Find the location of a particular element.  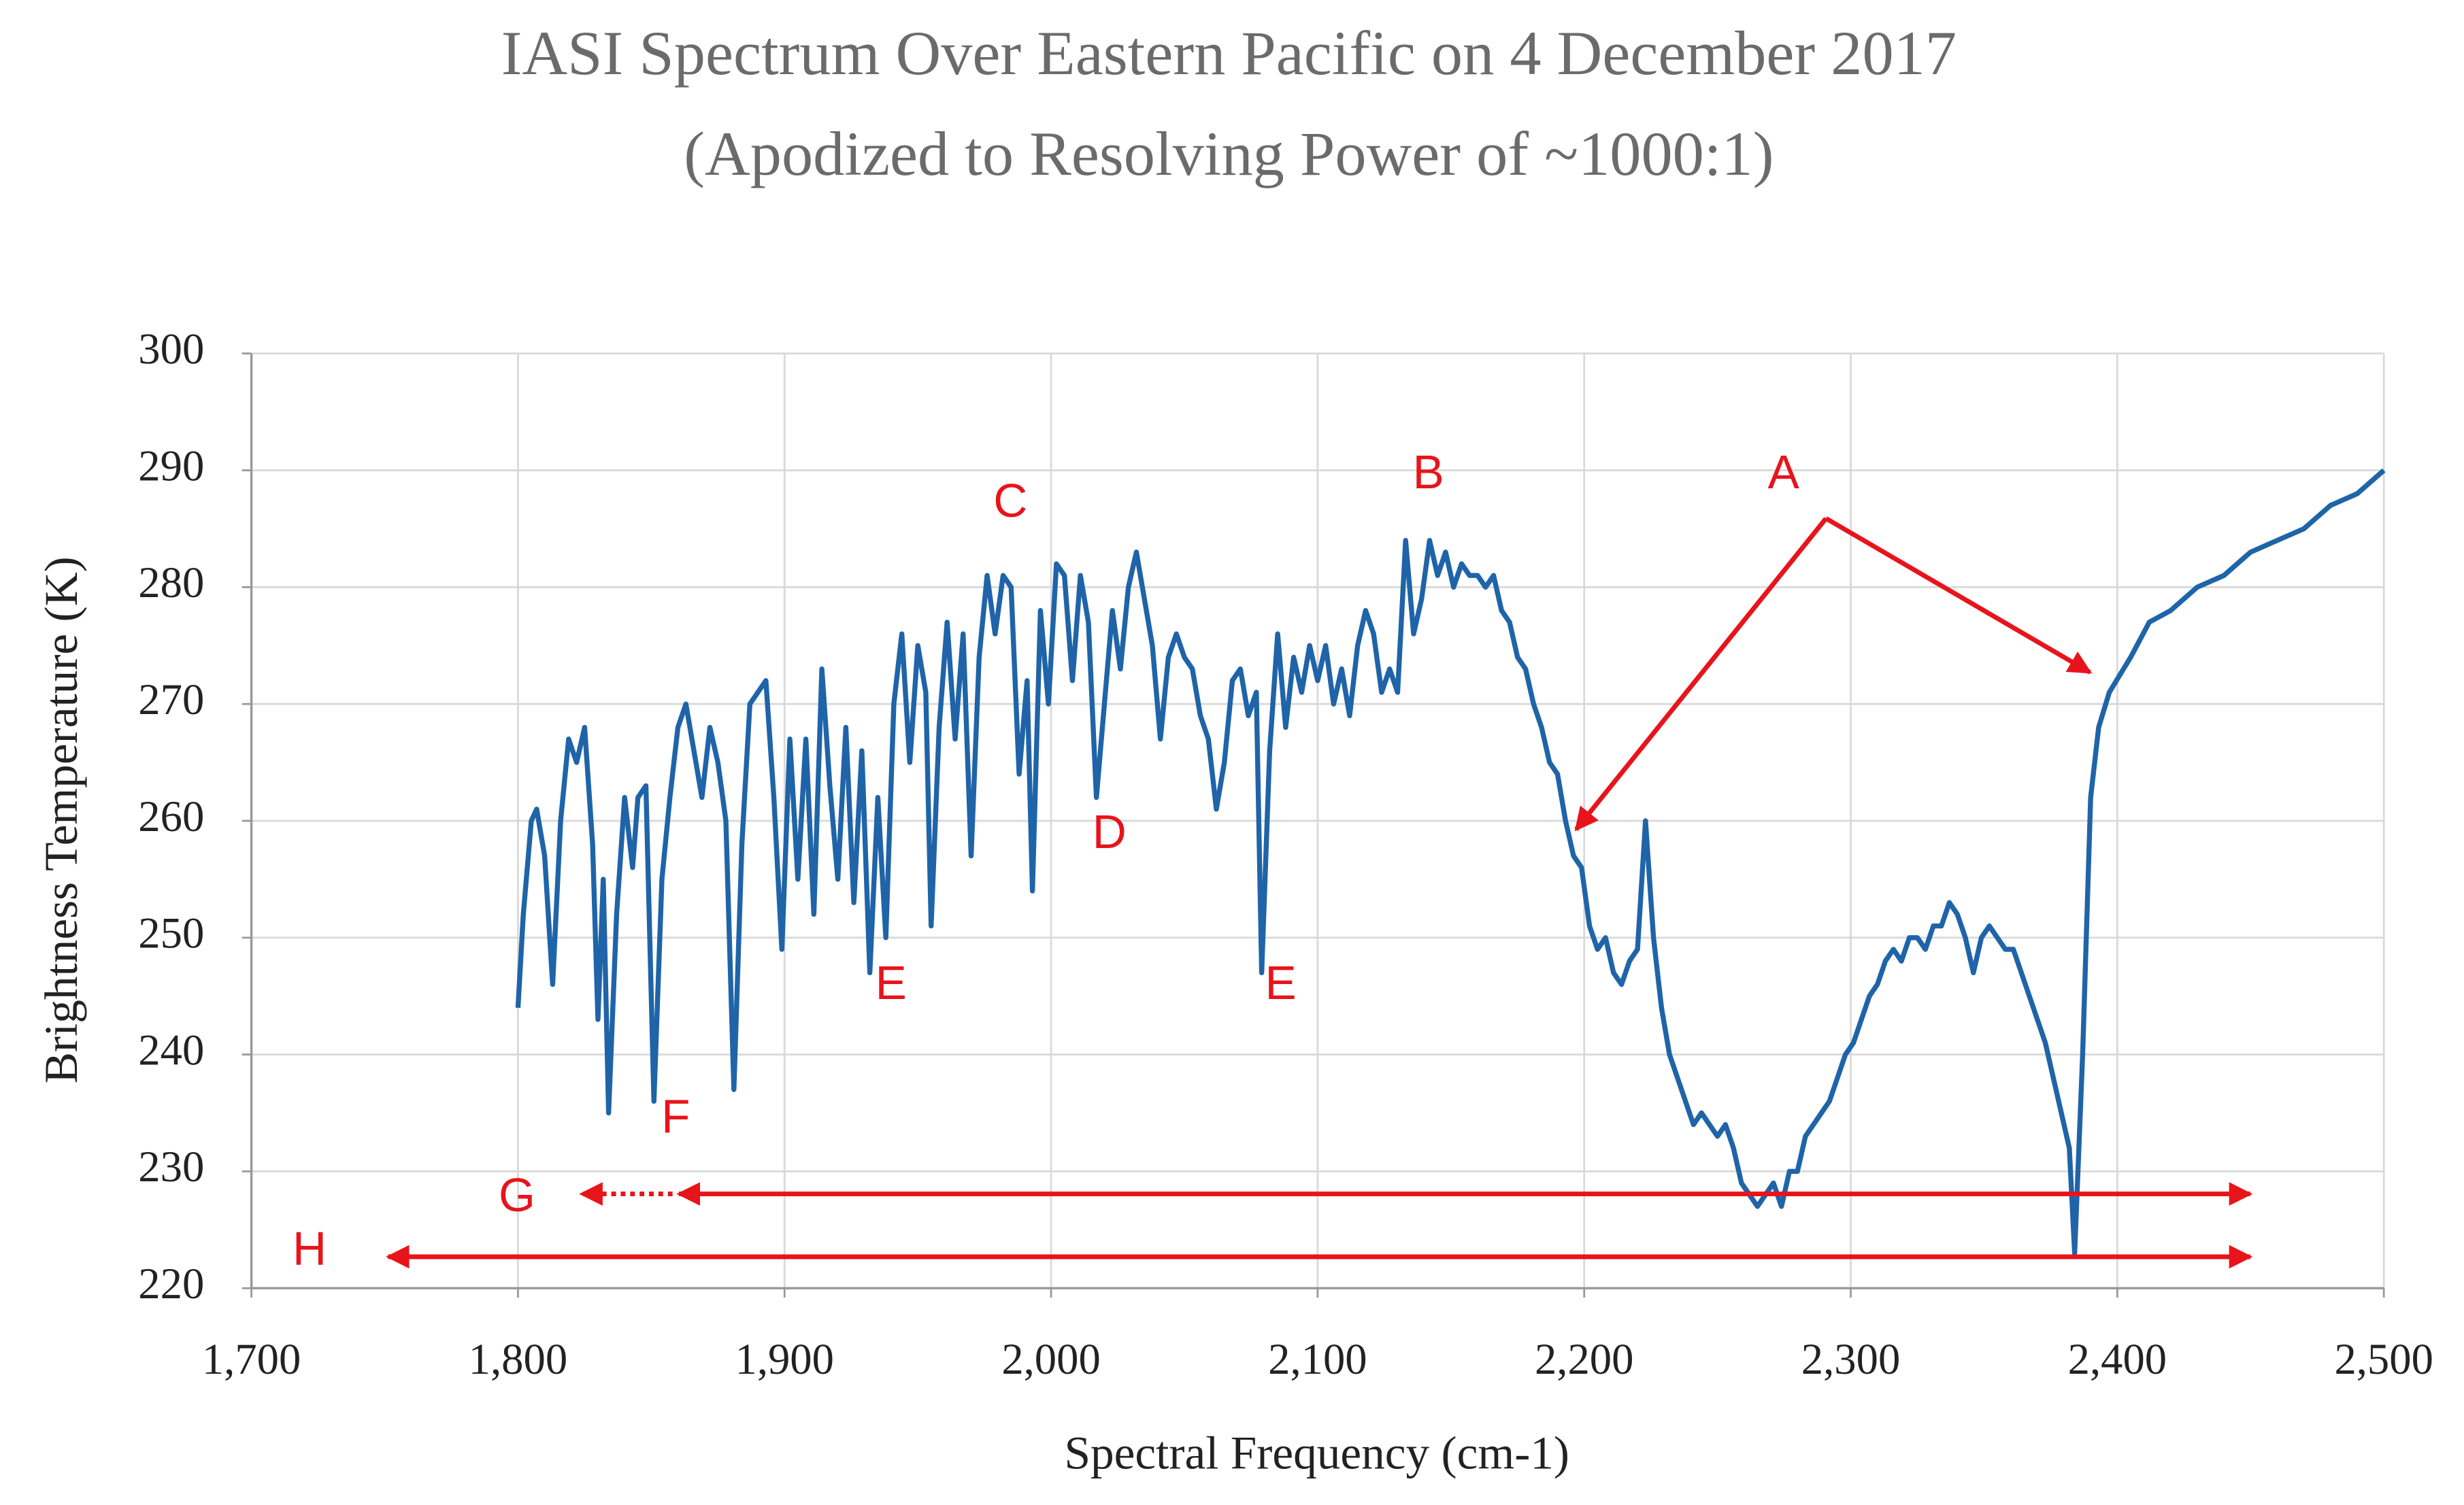

y-tick-label: 300 is located at coordinates (171, 348).